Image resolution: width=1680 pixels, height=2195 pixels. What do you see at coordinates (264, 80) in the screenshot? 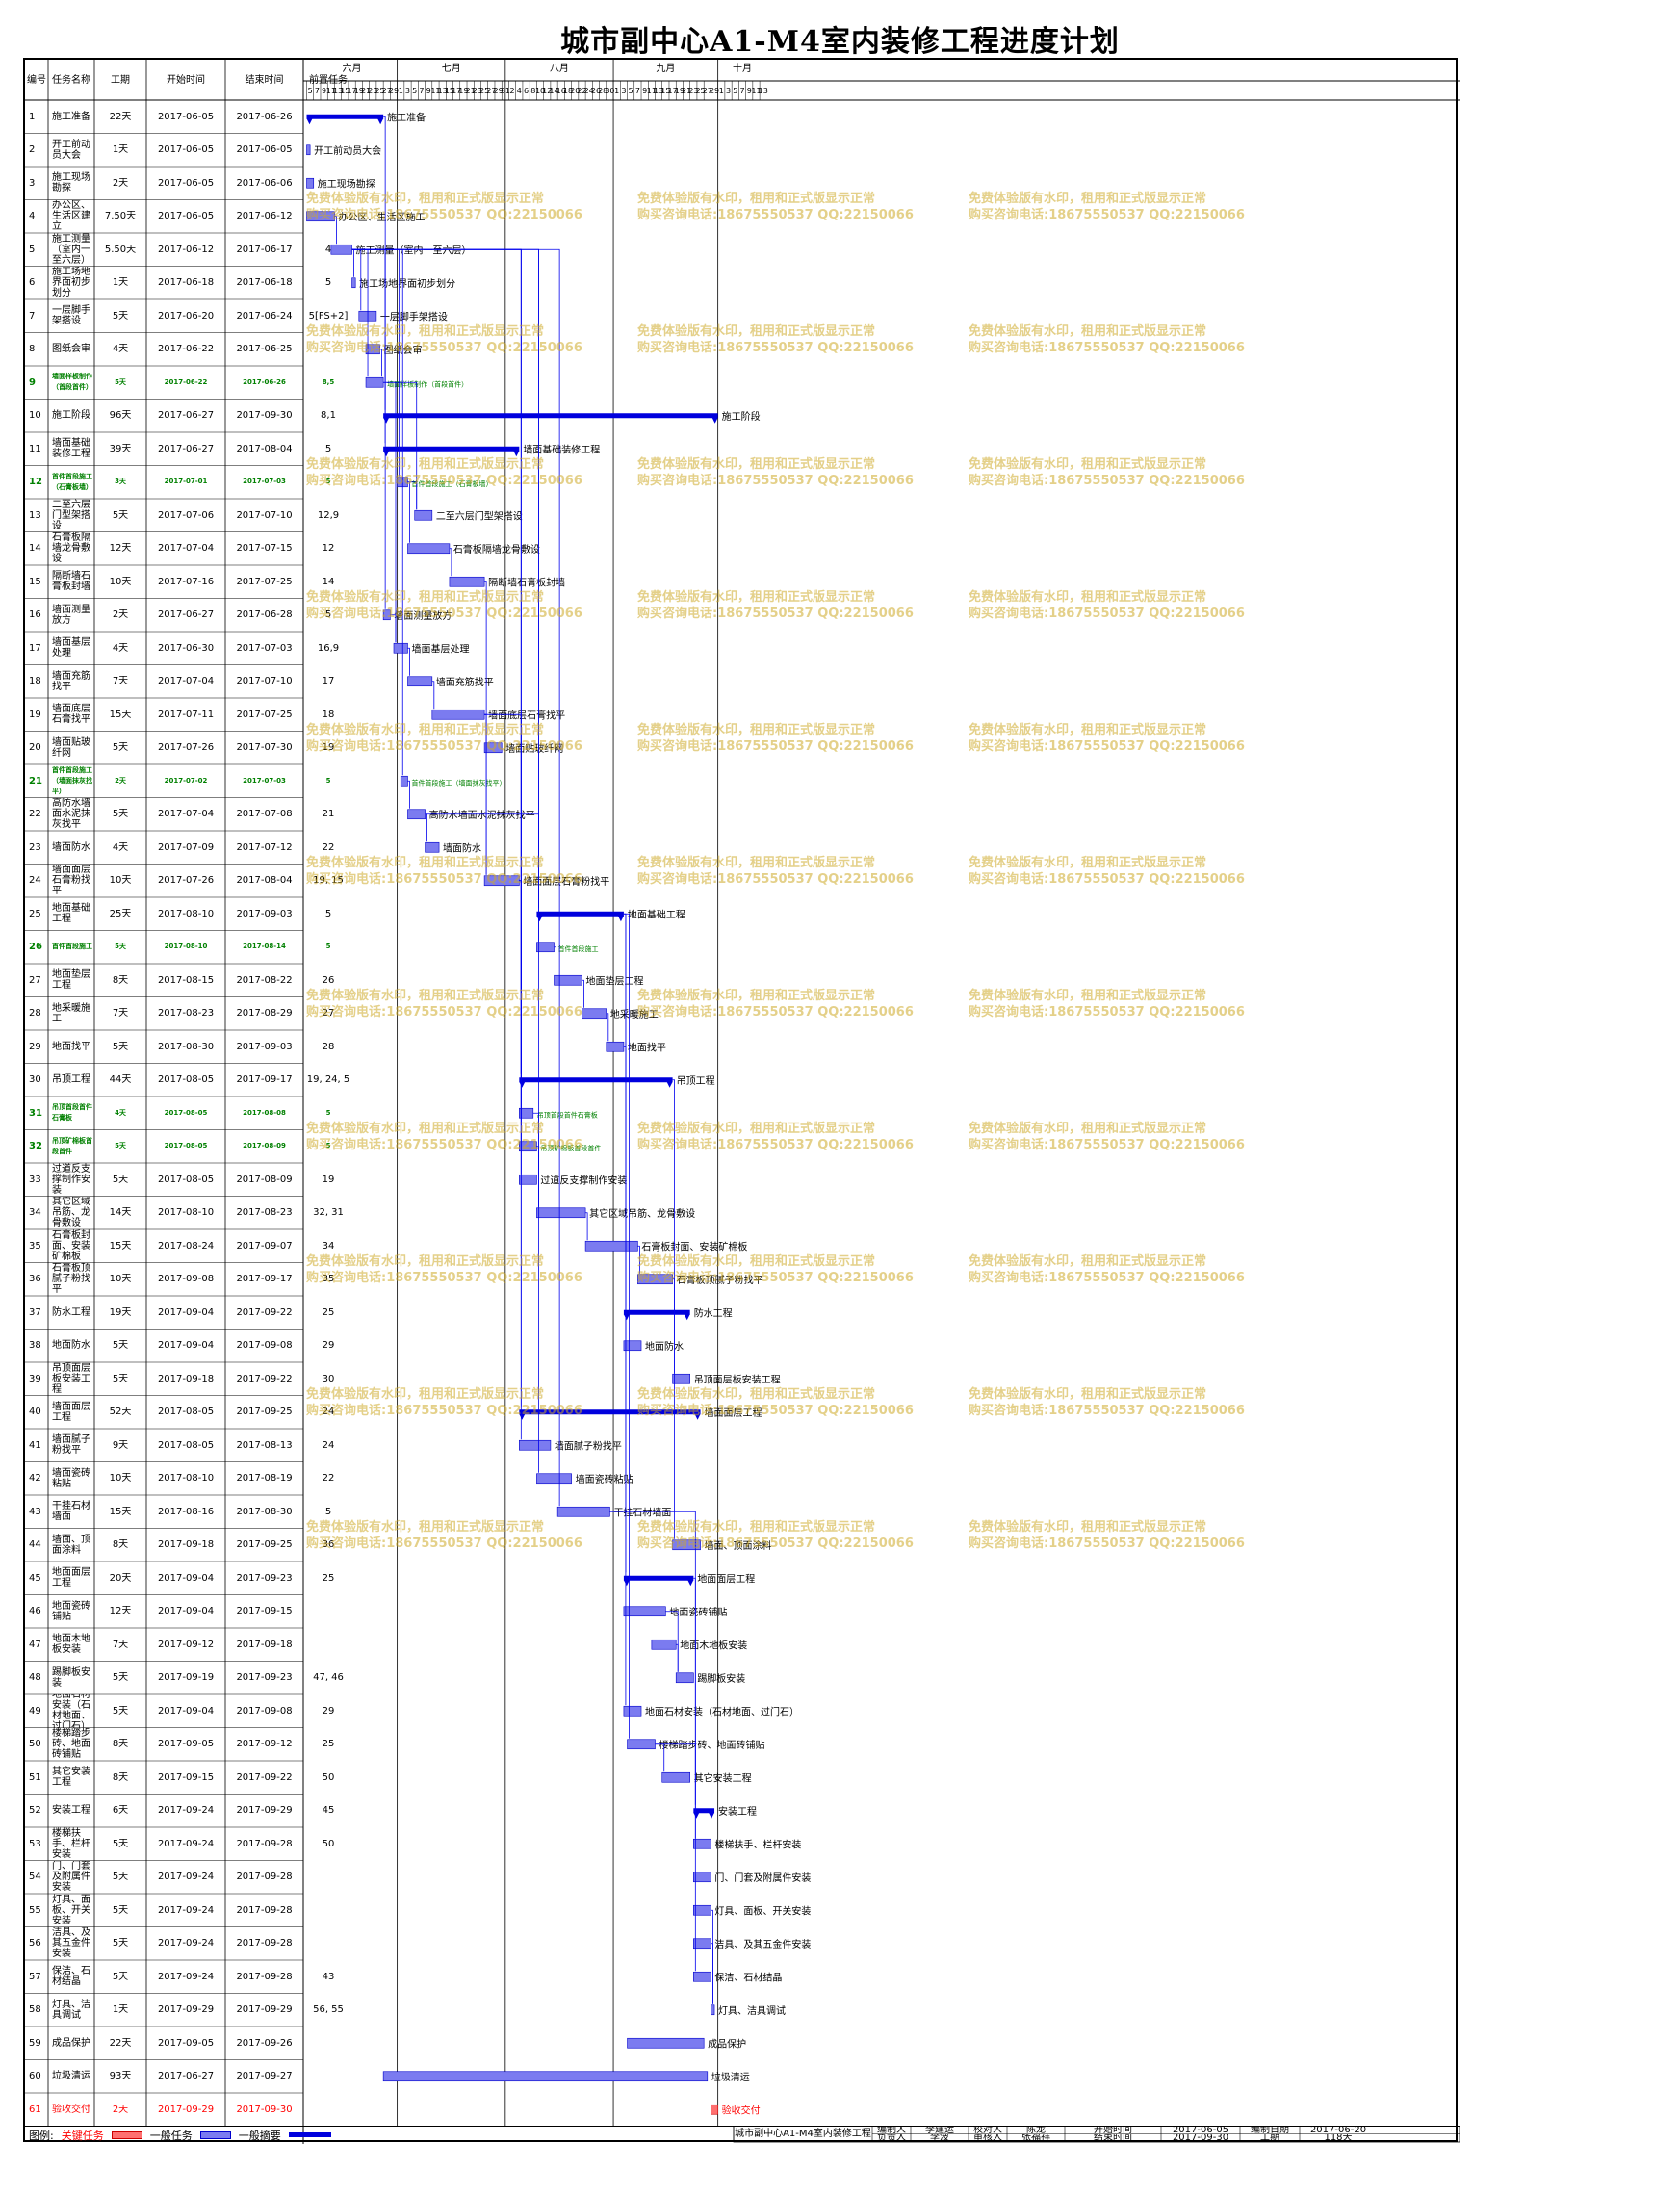
I see `column-header-end: 结束时间` at bounding box center [264, 80].